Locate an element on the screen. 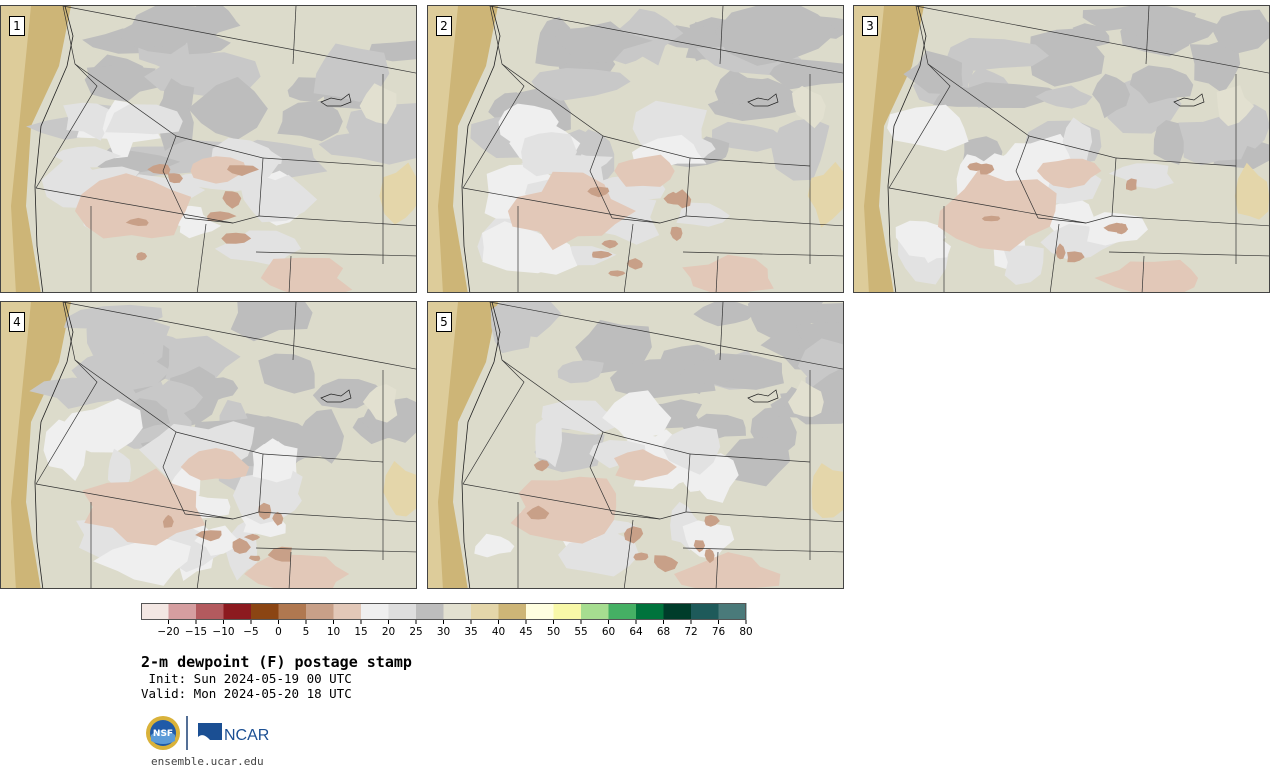 The image size is (1280, 773). colorbar-tick-label: 50 is located at coordinates (553, 632).